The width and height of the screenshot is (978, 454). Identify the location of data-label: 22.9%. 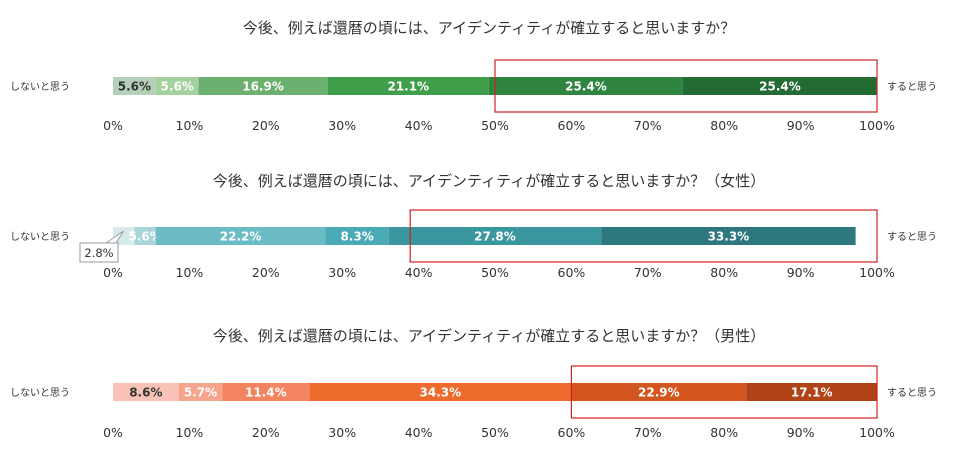
(659, 393).